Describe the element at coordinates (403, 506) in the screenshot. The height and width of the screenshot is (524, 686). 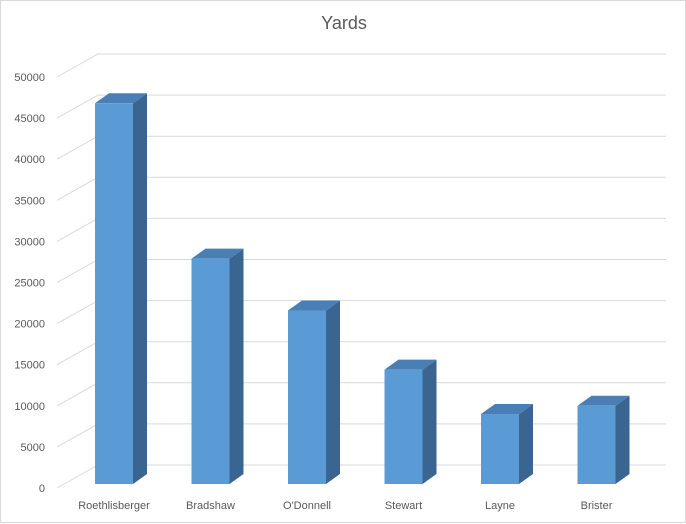
I see `x-tick-label: Stewart` at that location.